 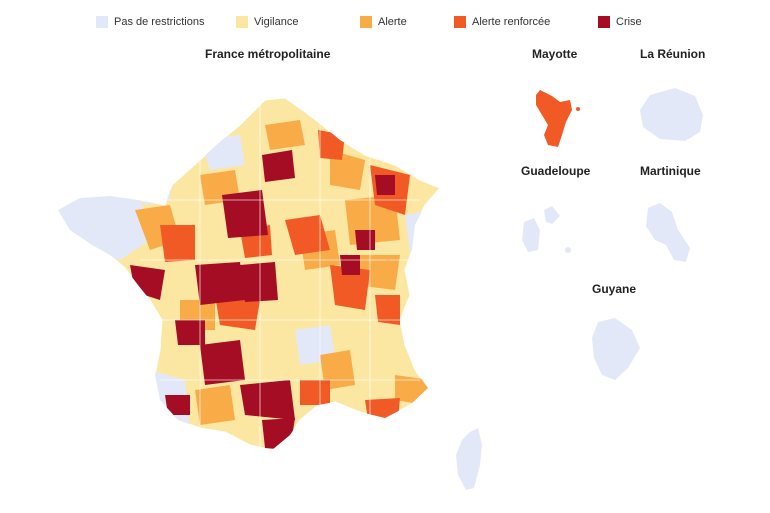 I want to click on title-guyane: Guyane, so click(x=614, y=289).